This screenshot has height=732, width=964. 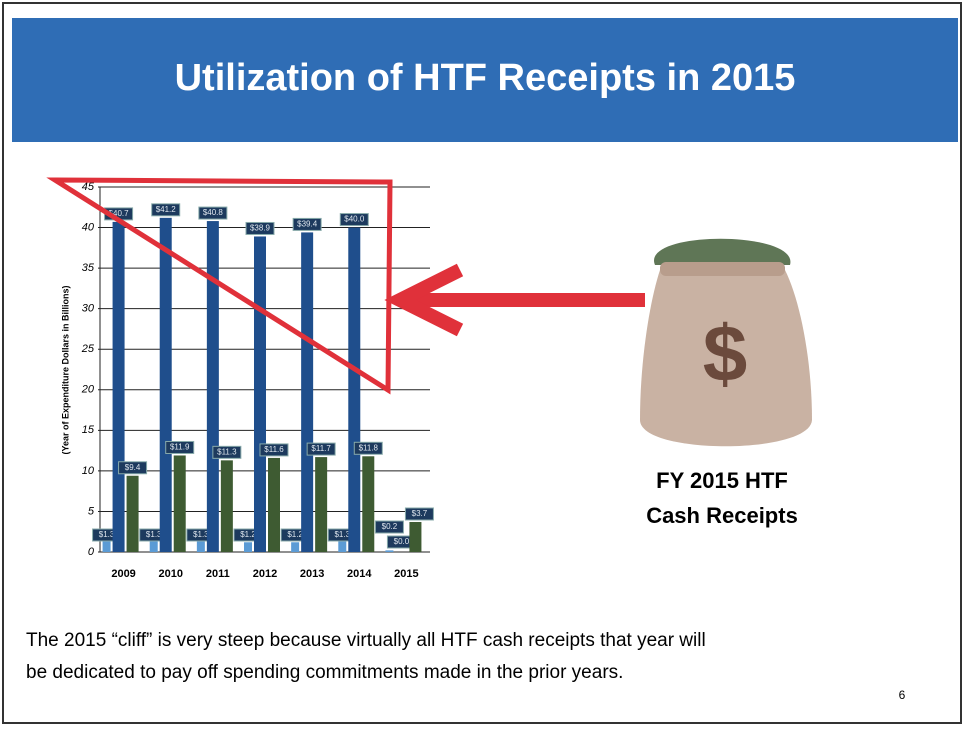 What do you see at coordinates (123, 574) in the screenshot?
I see `x-tick-label: 2009` at bounding box center [123, 574].